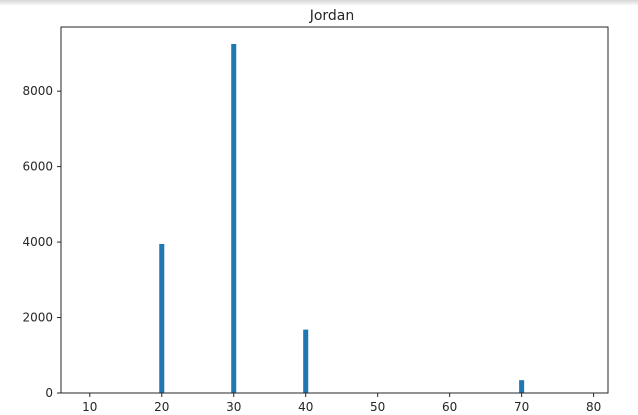 The width and height of the screenshot is (638, 415). What do you see at coordinates (49, 393) in the screenshot?
I see `y-tick-label: 0` at bounding box center [49, 393].